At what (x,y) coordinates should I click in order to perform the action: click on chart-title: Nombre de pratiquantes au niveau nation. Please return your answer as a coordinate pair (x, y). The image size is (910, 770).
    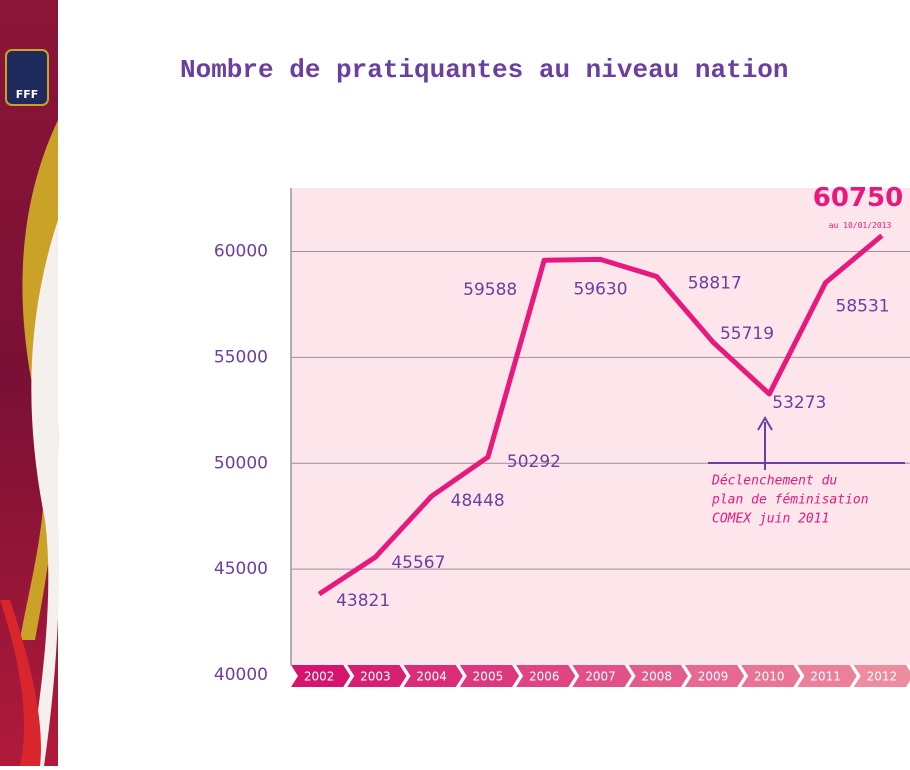
    Looking at the image, I should click on (484, 70).